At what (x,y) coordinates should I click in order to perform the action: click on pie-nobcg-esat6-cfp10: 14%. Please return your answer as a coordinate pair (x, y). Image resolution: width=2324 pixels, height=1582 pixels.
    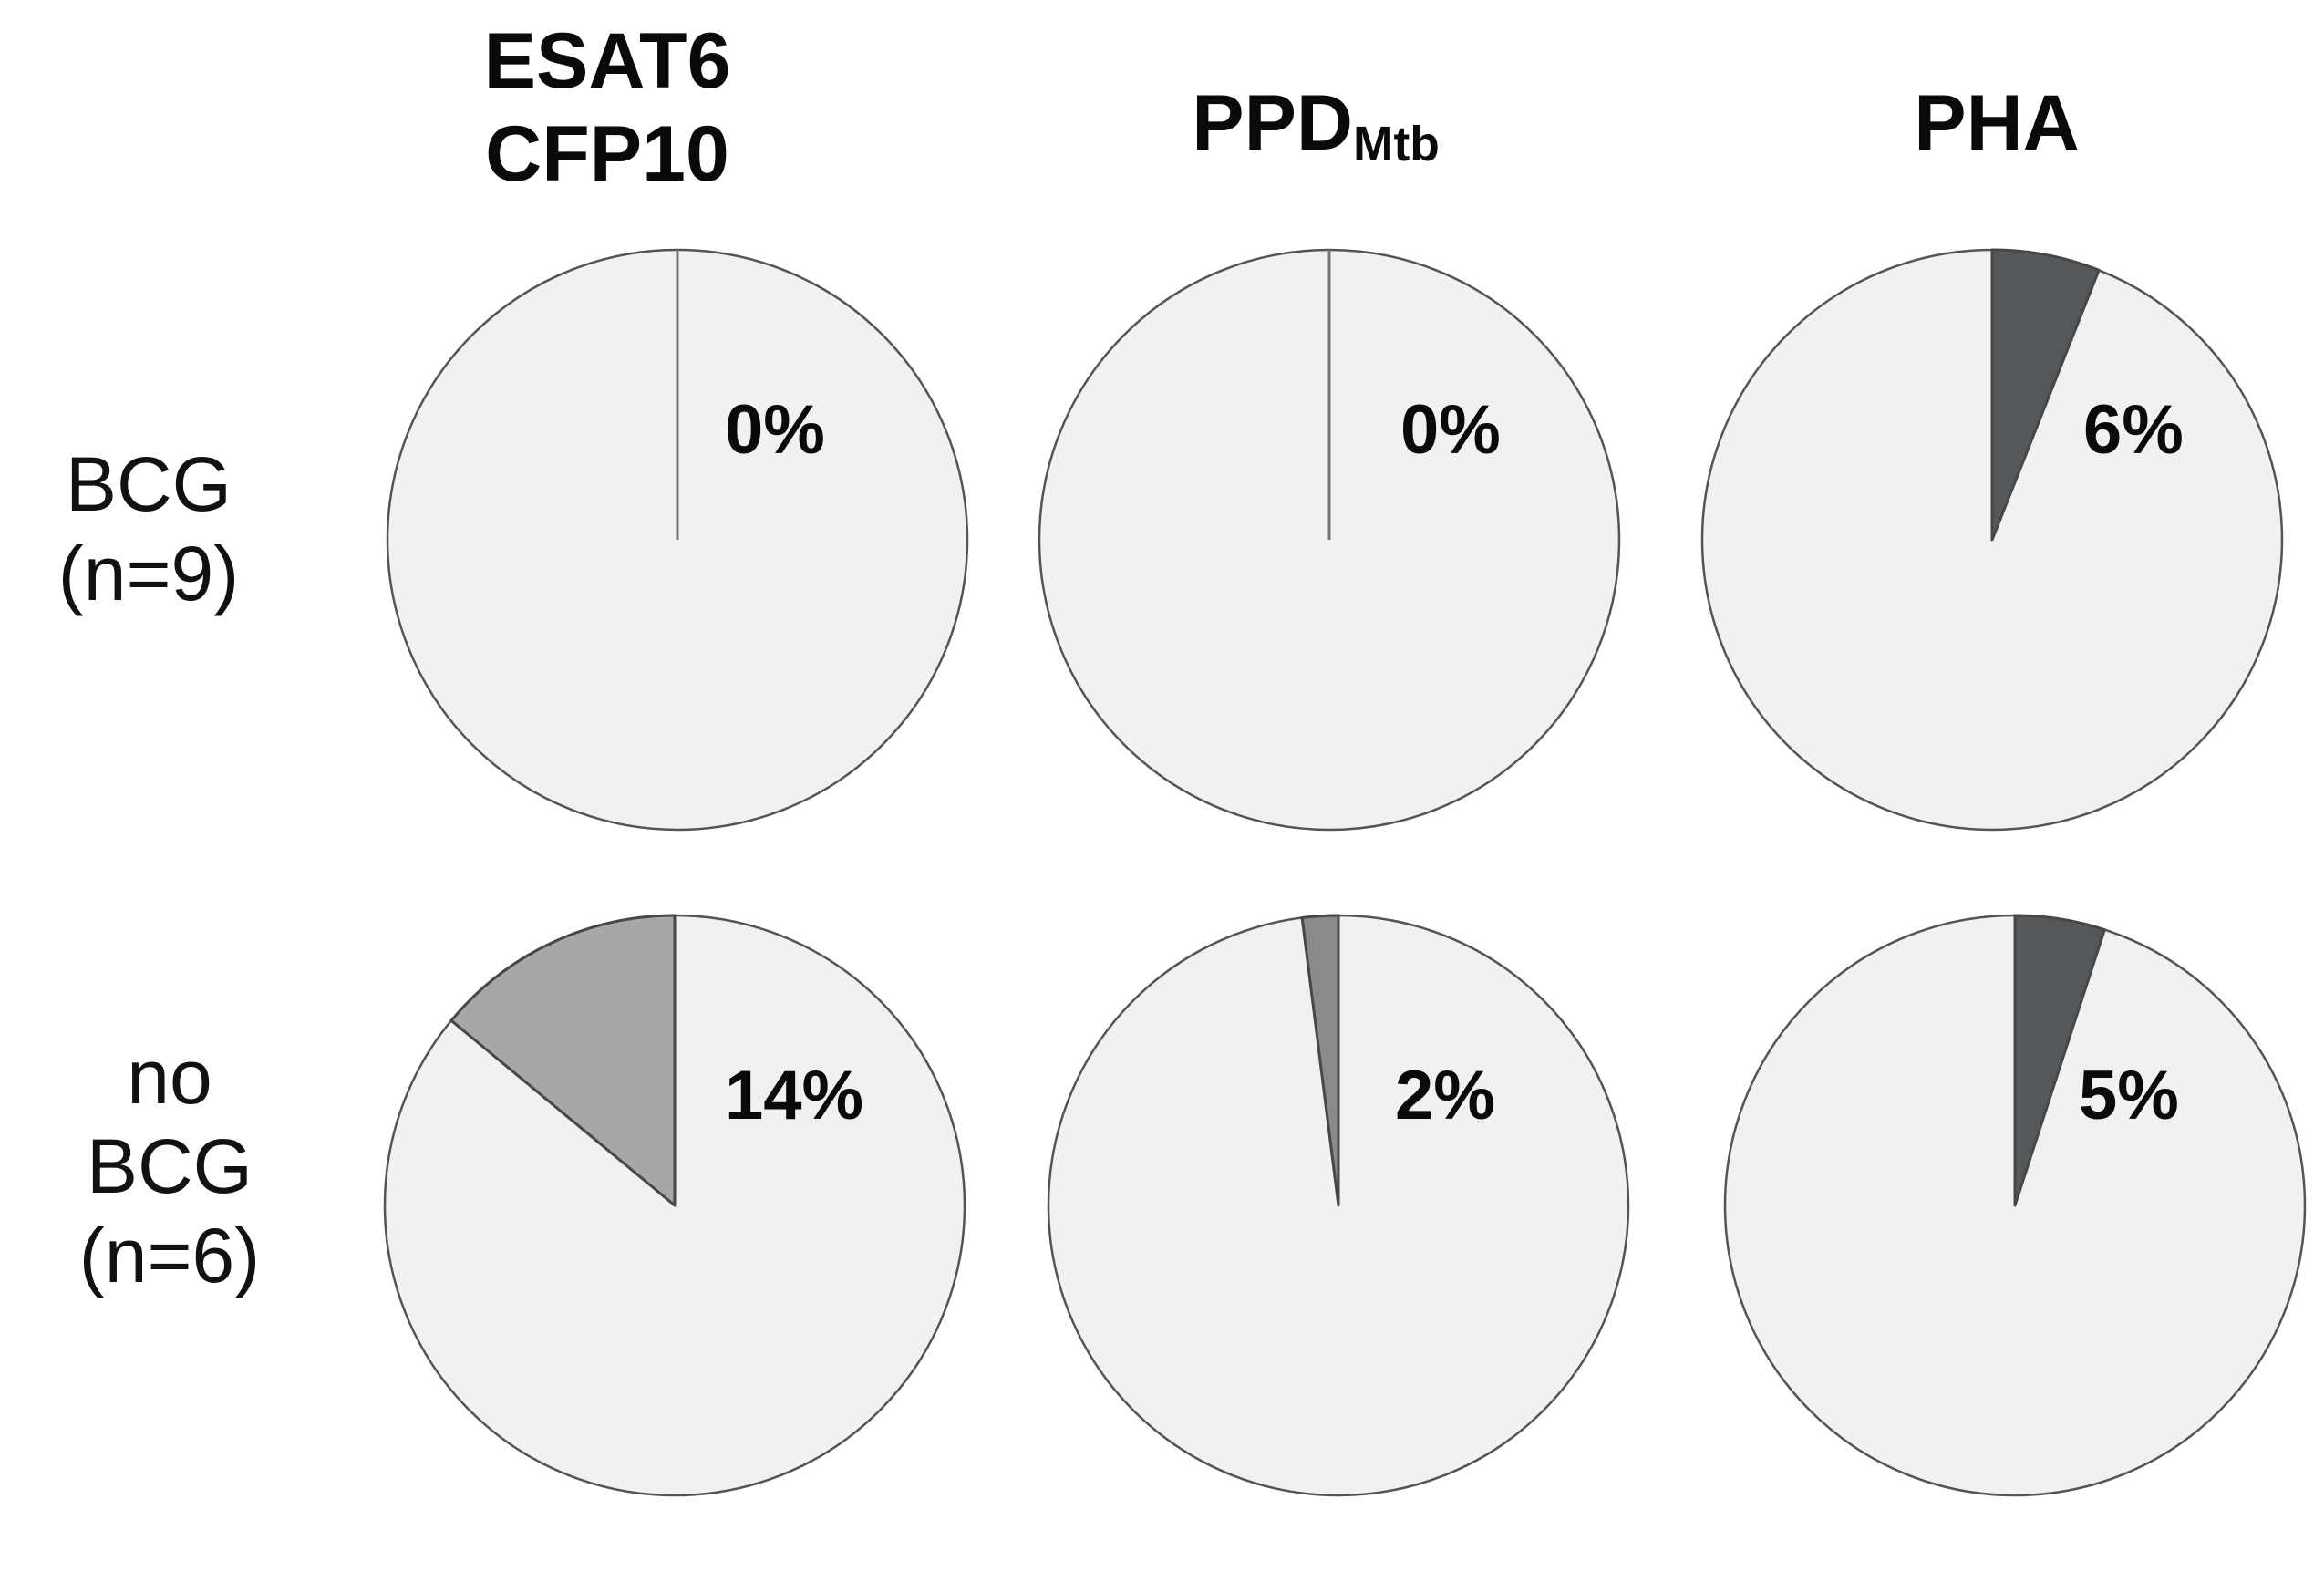
    Looking at the image, I should click on (675, 1205).